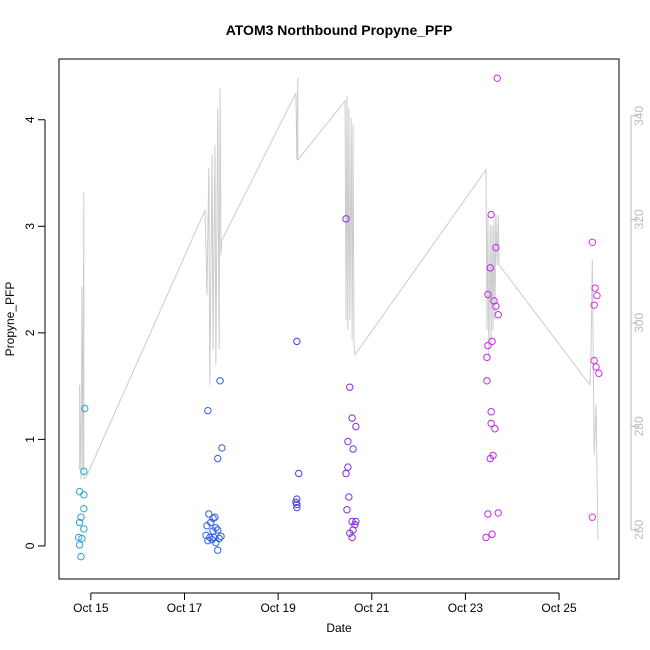 The width and height of the screenshot is (650, 650). What do you see at coordinates (339, 628) in the screenshot?
I see `x-axis-label: Date` at bounding box center [339, 628].